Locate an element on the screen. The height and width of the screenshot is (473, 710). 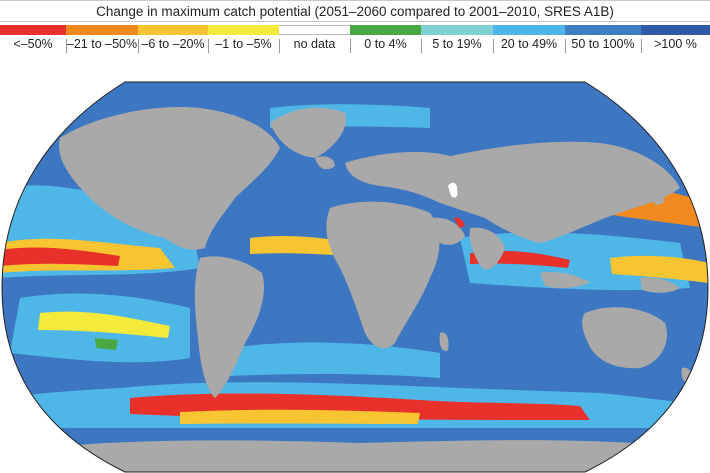
legend-item-minus1-to-minus5: –1 to –5% is located at coordinates (243, 45).